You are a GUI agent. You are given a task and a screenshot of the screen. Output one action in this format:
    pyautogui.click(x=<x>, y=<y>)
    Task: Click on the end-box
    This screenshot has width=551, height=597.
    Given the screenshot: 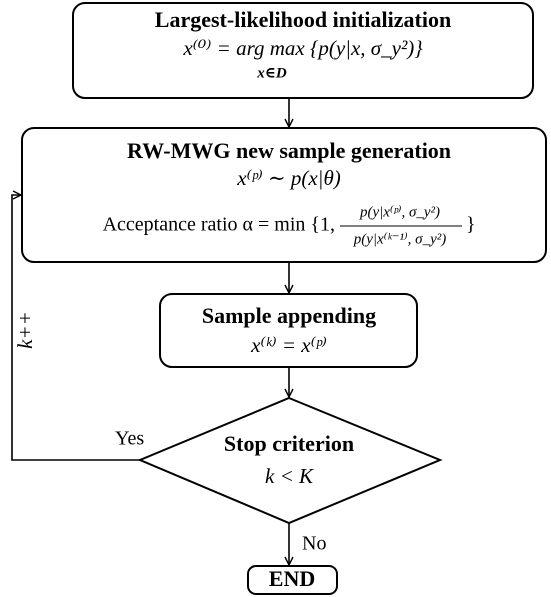 What is the action you would take?
    pyautogui.click(x=292, y=580)
    